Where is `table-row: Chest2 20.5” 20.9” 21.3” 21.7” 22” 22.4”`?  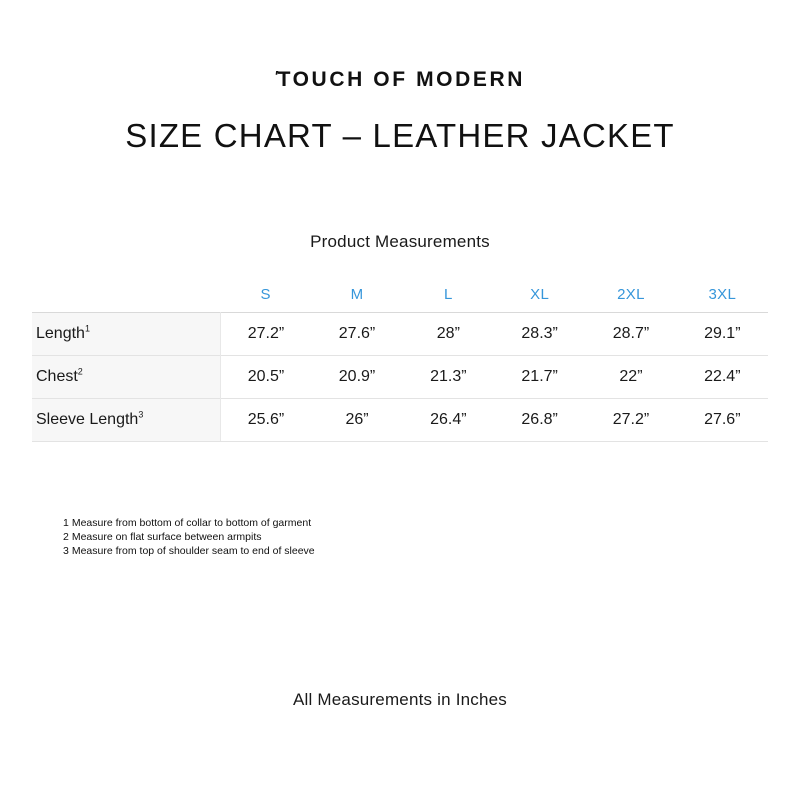
table-row: Chest2 20.5” 20.9” 21.3” 21.7” 22” 22.4” is located at coordinates (400, 377).